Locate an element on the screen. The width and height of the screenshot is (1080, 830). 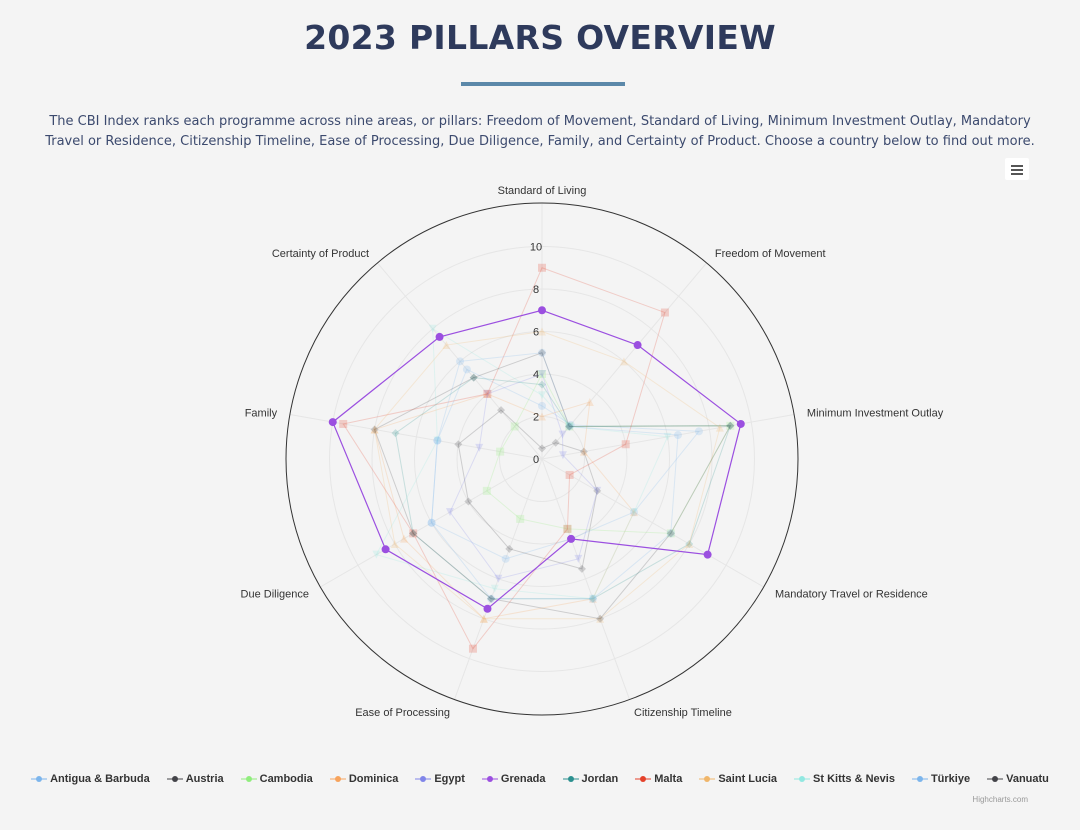
y-tick-label: 2 is located at coordinates (536, 418).